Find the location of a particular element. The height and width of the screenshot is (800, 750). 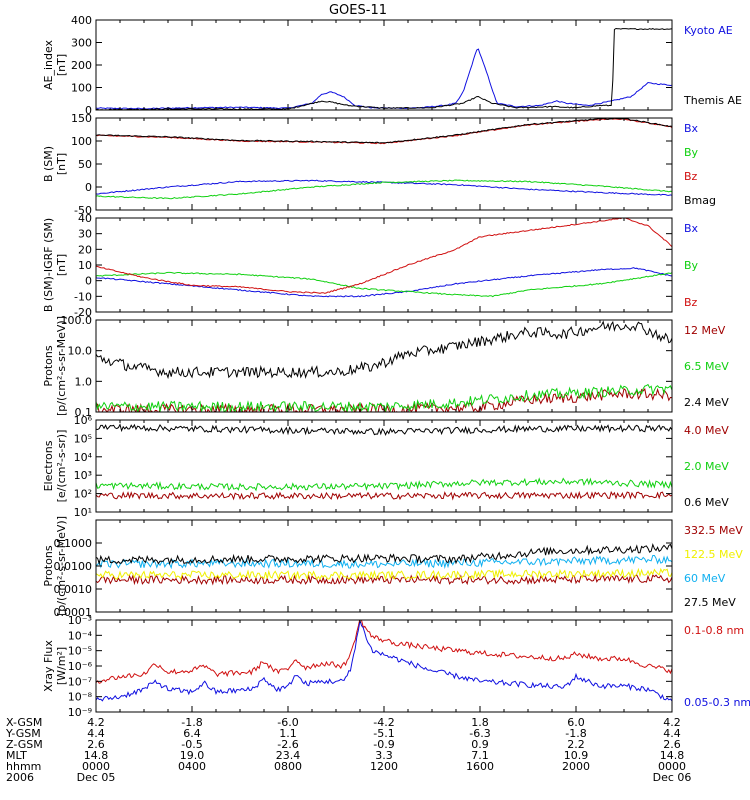

legend-entry: 2.4 MeV is located at coordinates (706, 402).